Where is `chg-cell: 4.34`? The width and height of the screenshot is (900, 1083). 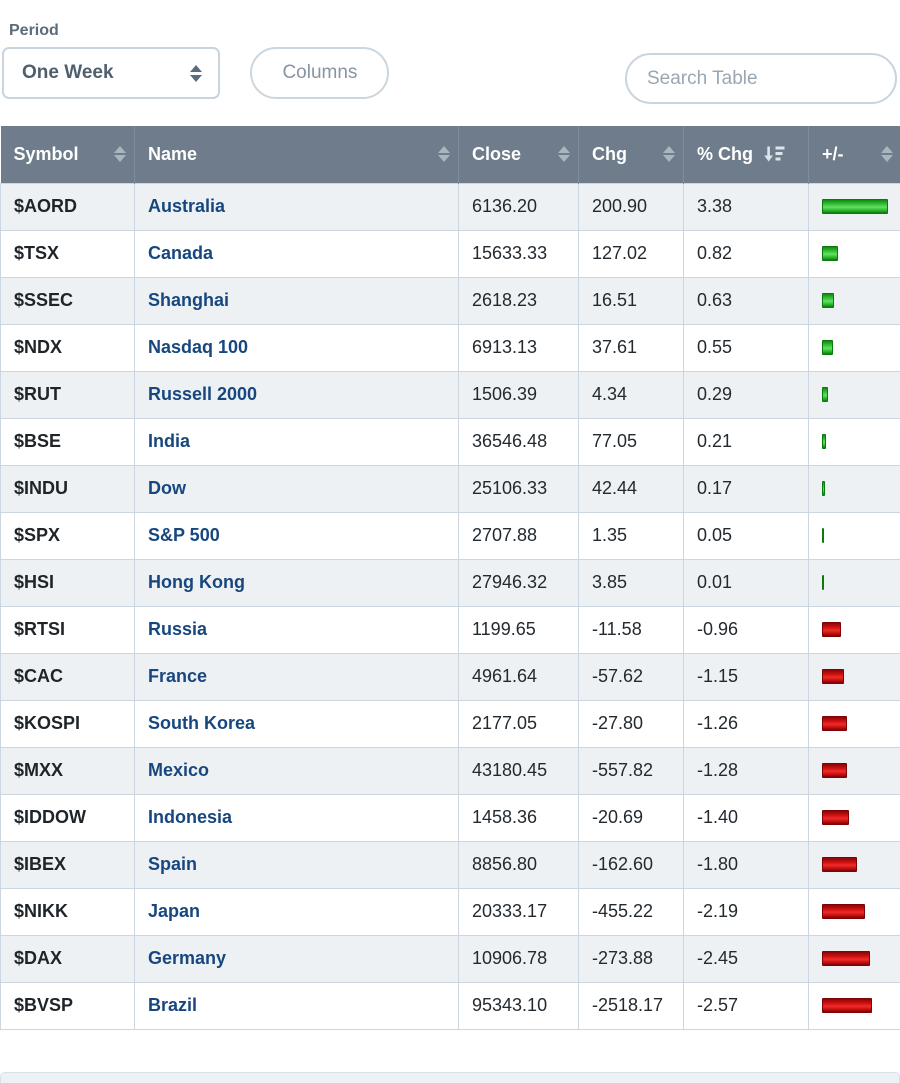 chg-cell: 4.34 is located at coordinates (631, 394).